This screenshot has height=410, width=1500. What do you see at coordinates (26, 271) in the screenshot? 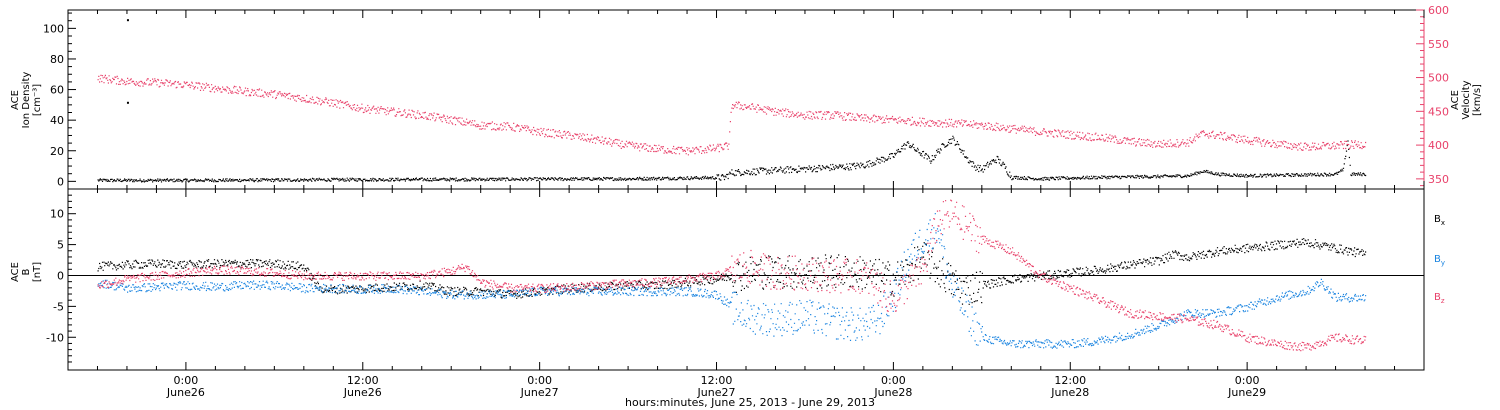
I see `y-label-bottom-line: B` at bounding box center [26, 271].